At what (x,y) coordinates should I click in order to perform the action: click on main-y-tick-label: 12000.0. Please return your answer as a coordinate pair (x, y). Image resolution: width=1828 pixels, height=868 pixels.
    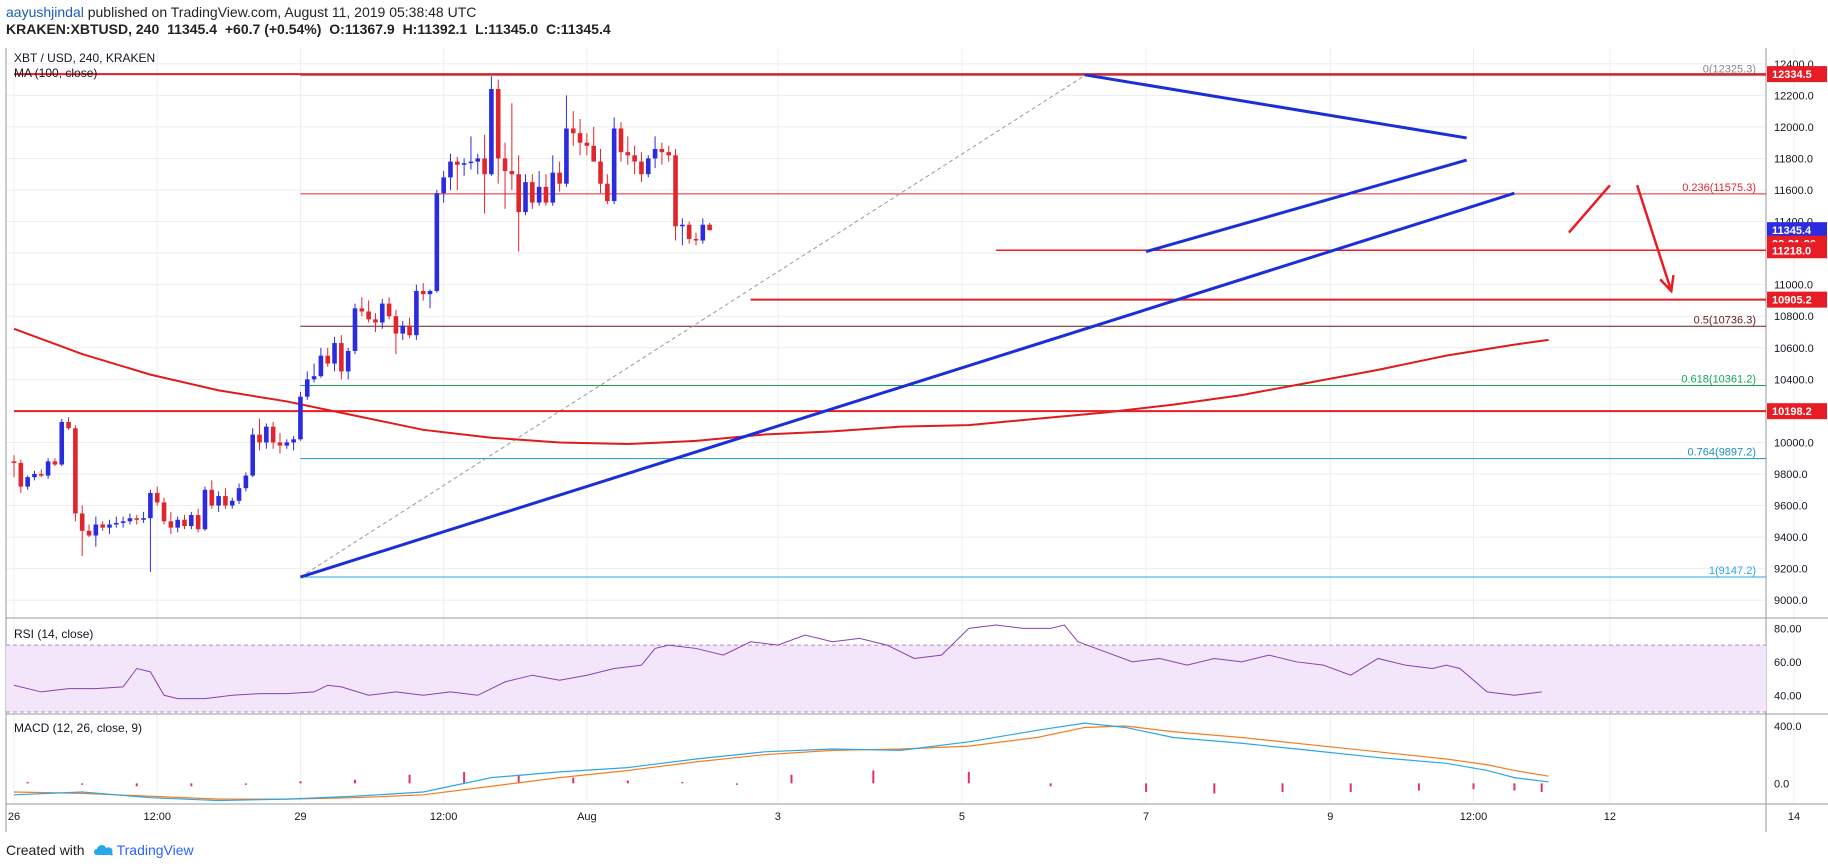
    Looking at the image, I should click on (1794, 128).